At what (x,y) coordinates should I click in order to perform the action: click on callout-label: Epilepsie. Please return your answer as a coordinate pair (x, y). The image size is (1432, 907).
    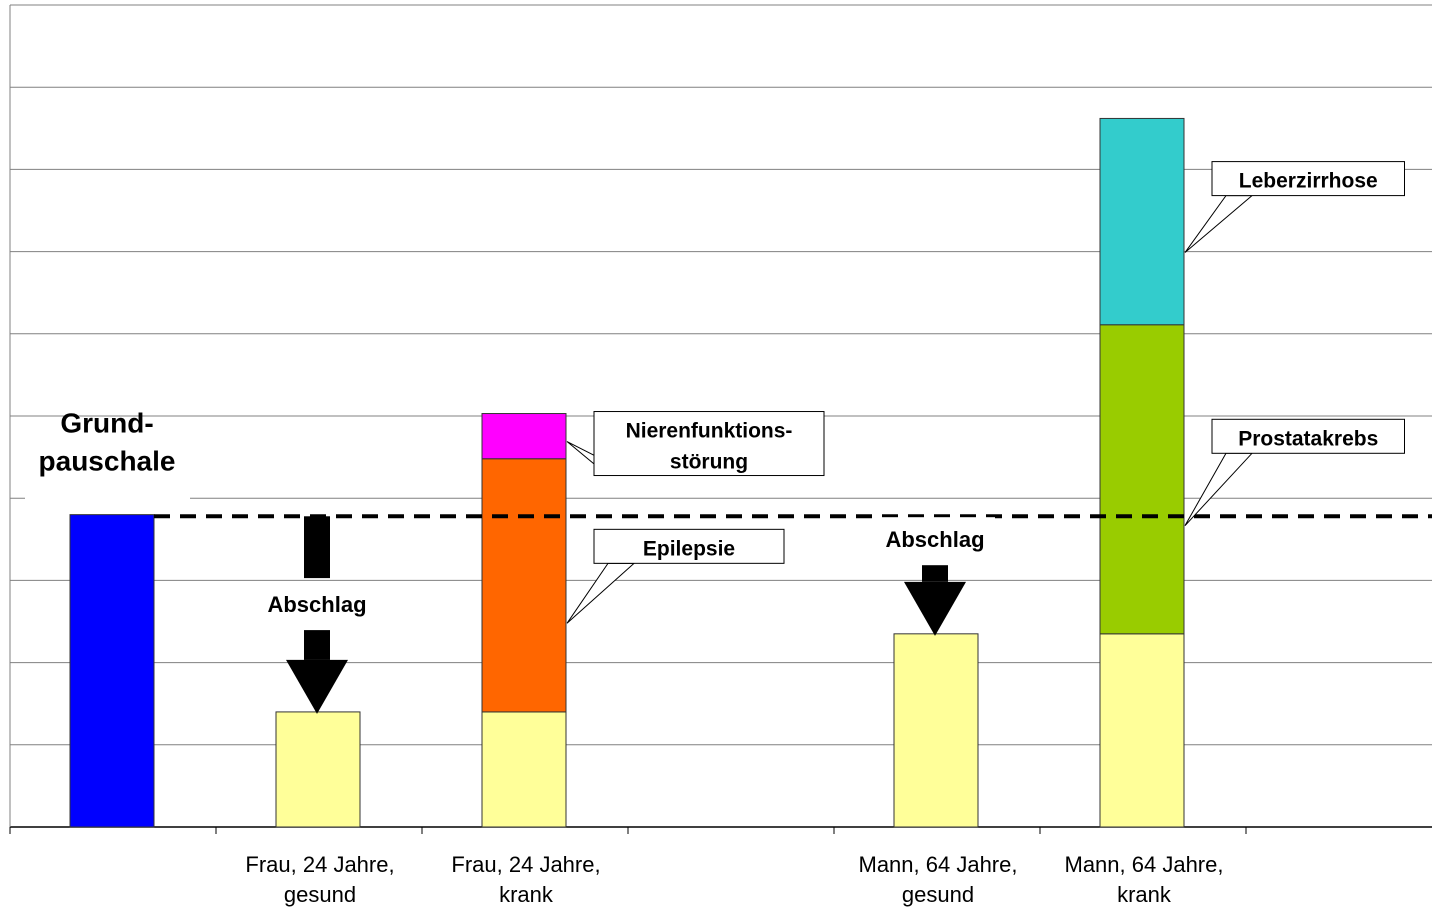
    Looking at the image, I should click on (689, 548).